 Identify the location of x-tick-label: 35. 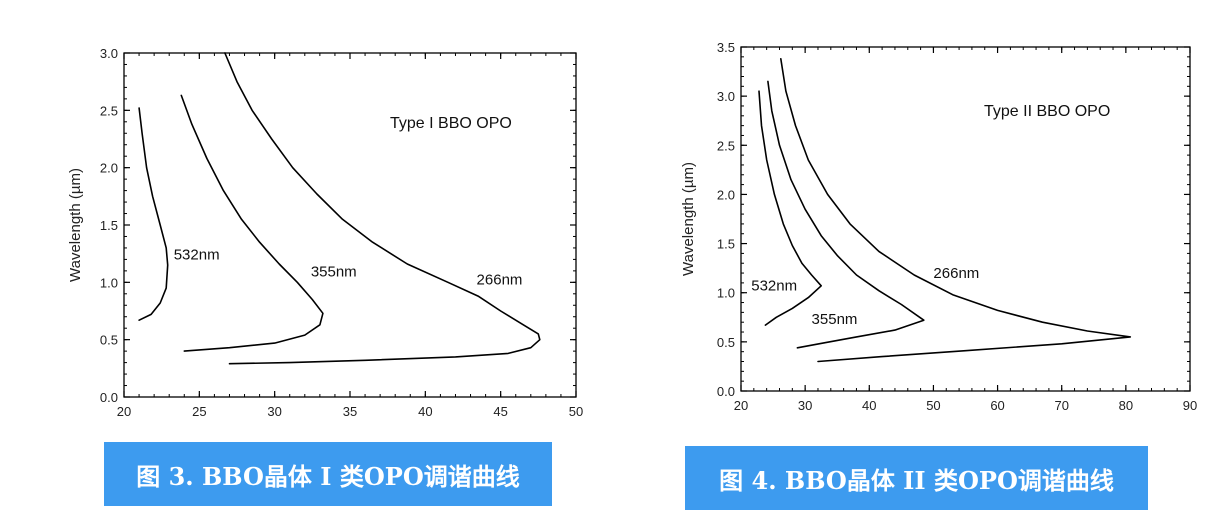
(350, 411).